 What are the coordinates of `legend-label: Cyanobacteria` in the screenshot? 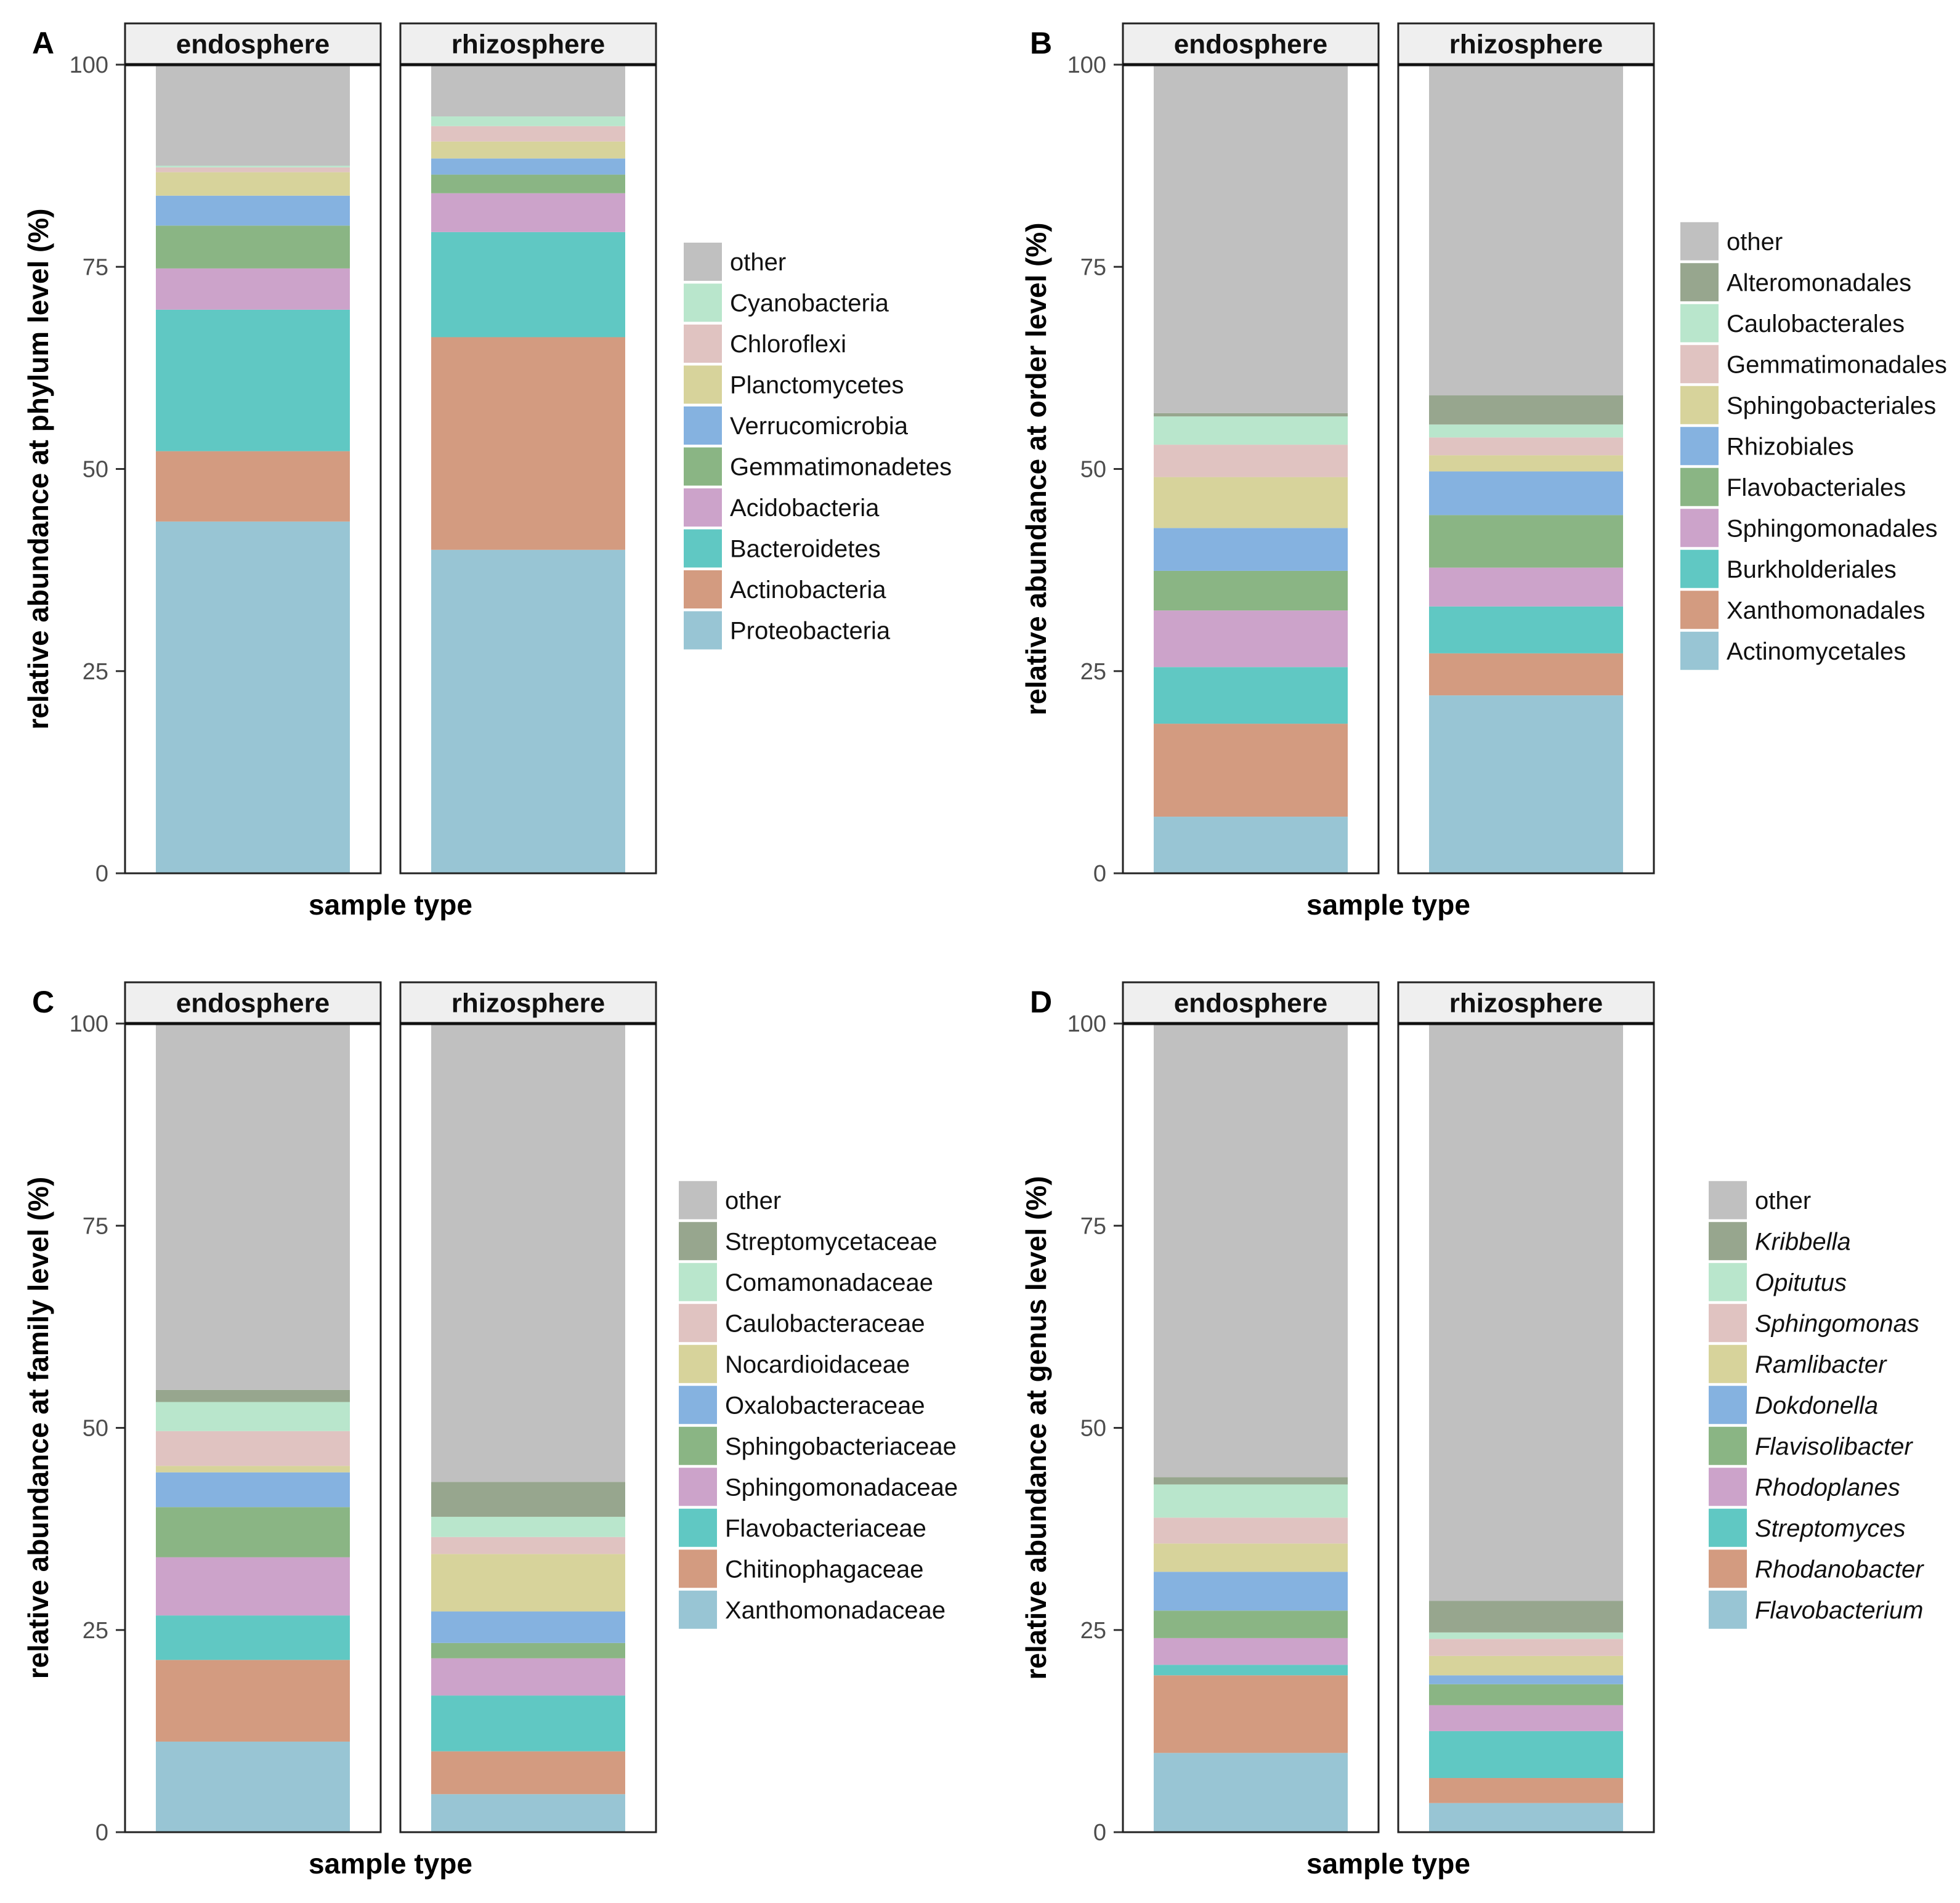 It's located at (809, 303).